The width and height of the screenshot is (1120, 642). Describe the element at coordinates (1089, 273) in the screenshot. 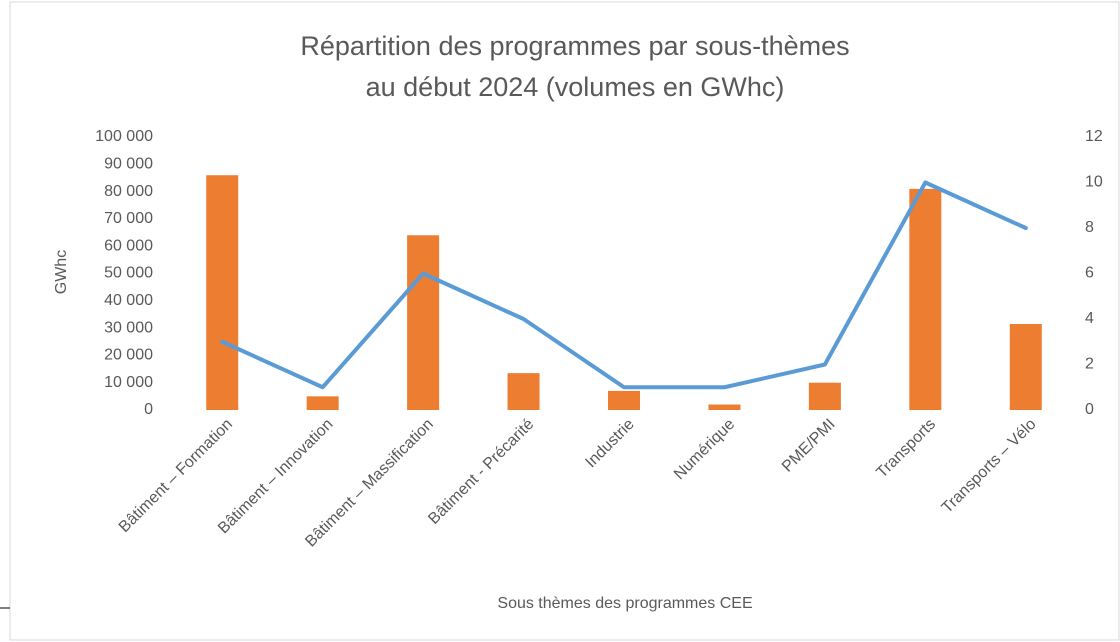

I see `y2-tick-label: 6` at that location.